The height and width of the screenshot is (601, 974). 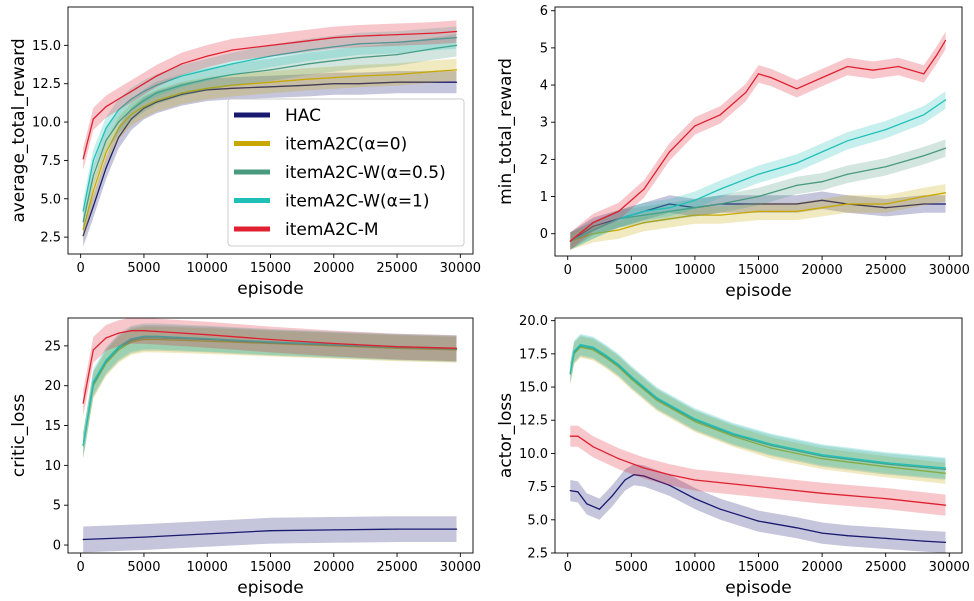 What do you see at coordinates (57, 506) in the screenshot?
I see `y-tick-label-2-1: 5` at bounding box center [57, 506].